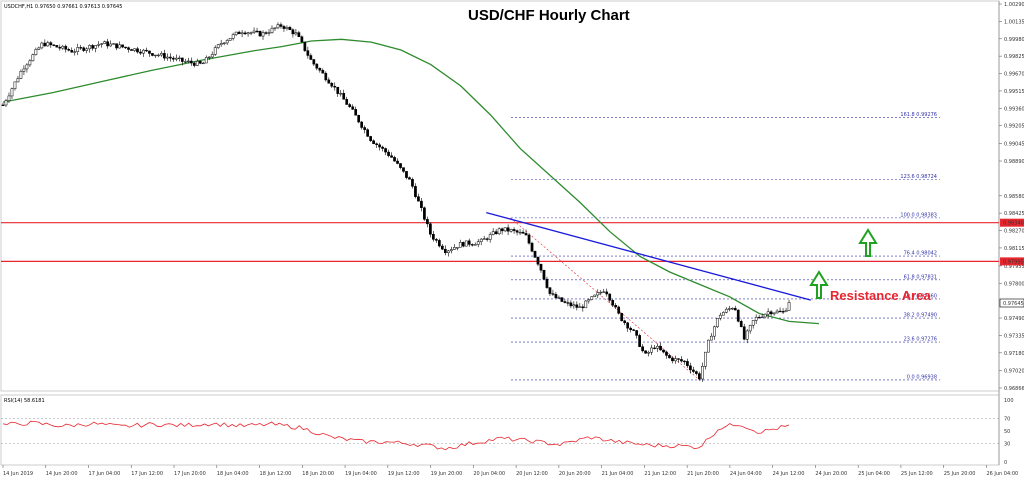 The image size is (1024, 479). Describe the element at coordinates (1014, 92) in the screenshot. I see `y-tick-label: 0.99515` at that location.